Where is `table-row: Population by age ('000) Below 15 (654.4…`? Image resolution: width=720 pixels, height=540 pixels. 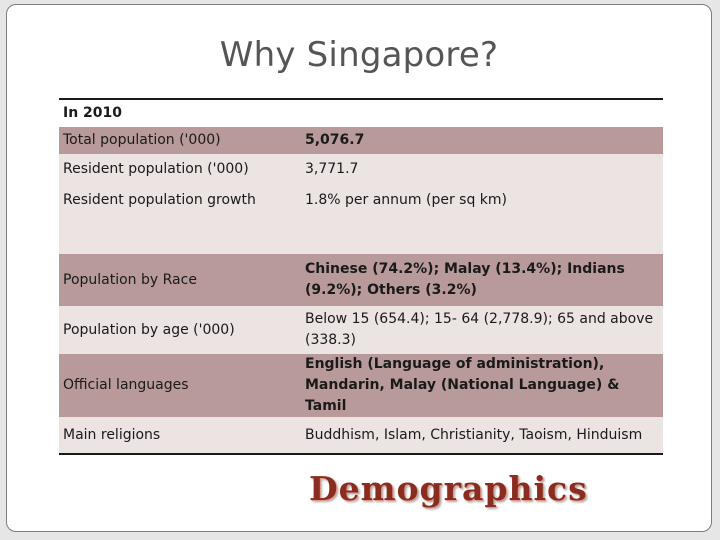 table-row: Population by age ('000) Below 15 (654.4… is located at coordinates (361, 330).